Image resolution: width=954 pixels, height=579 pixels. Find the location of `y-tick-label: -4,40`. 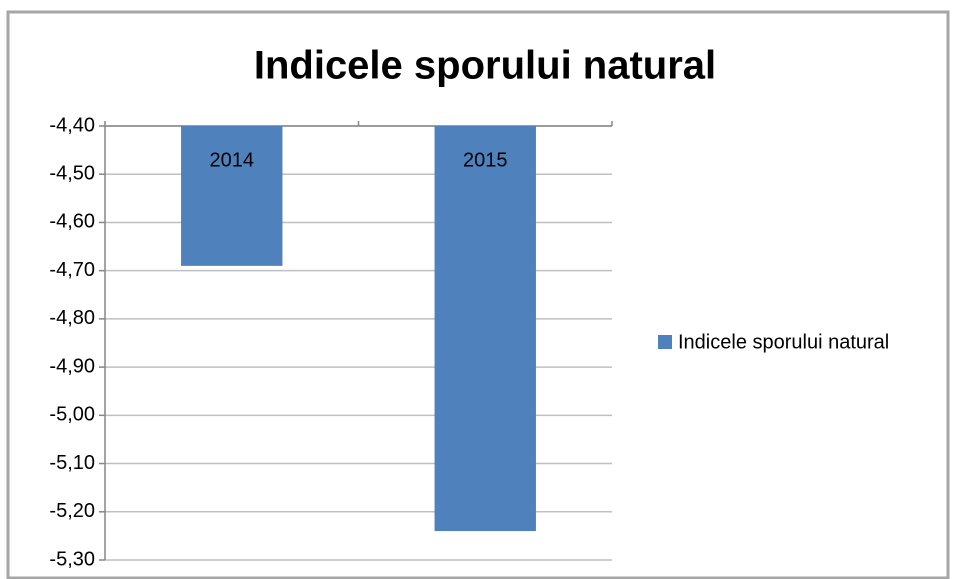

y-tick-label: -4,40 is located at coordinates (72, 125).